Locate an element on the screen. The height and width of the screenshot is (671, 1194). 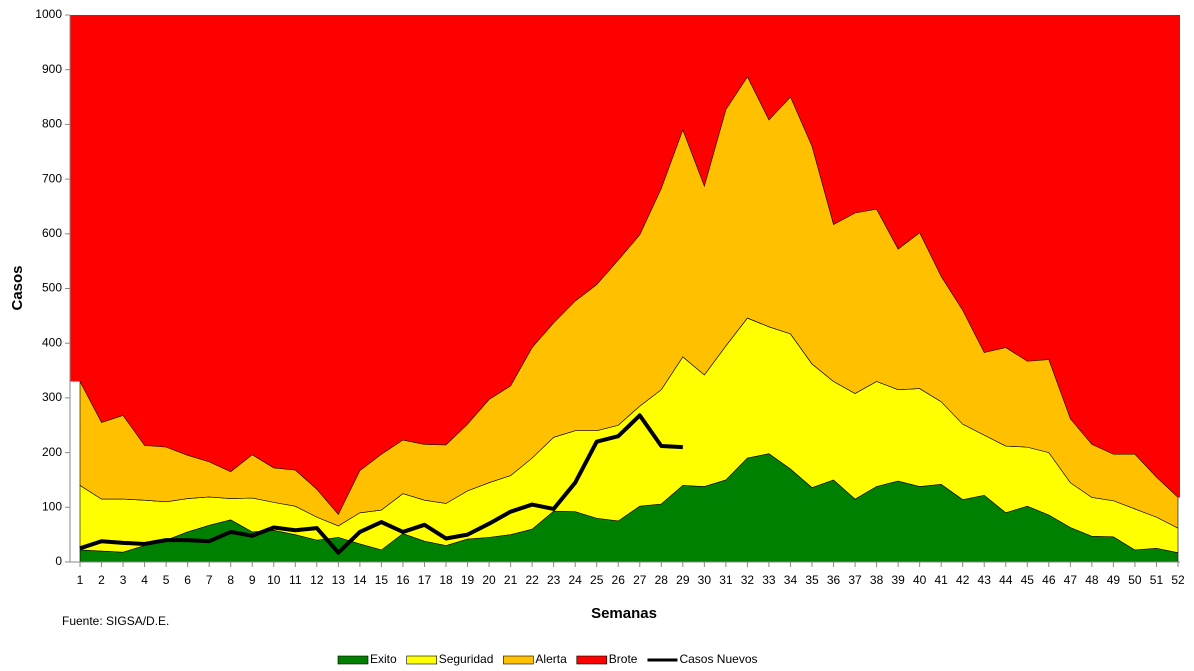
x-tick-label: 16 is located at coordinates (403, 580).